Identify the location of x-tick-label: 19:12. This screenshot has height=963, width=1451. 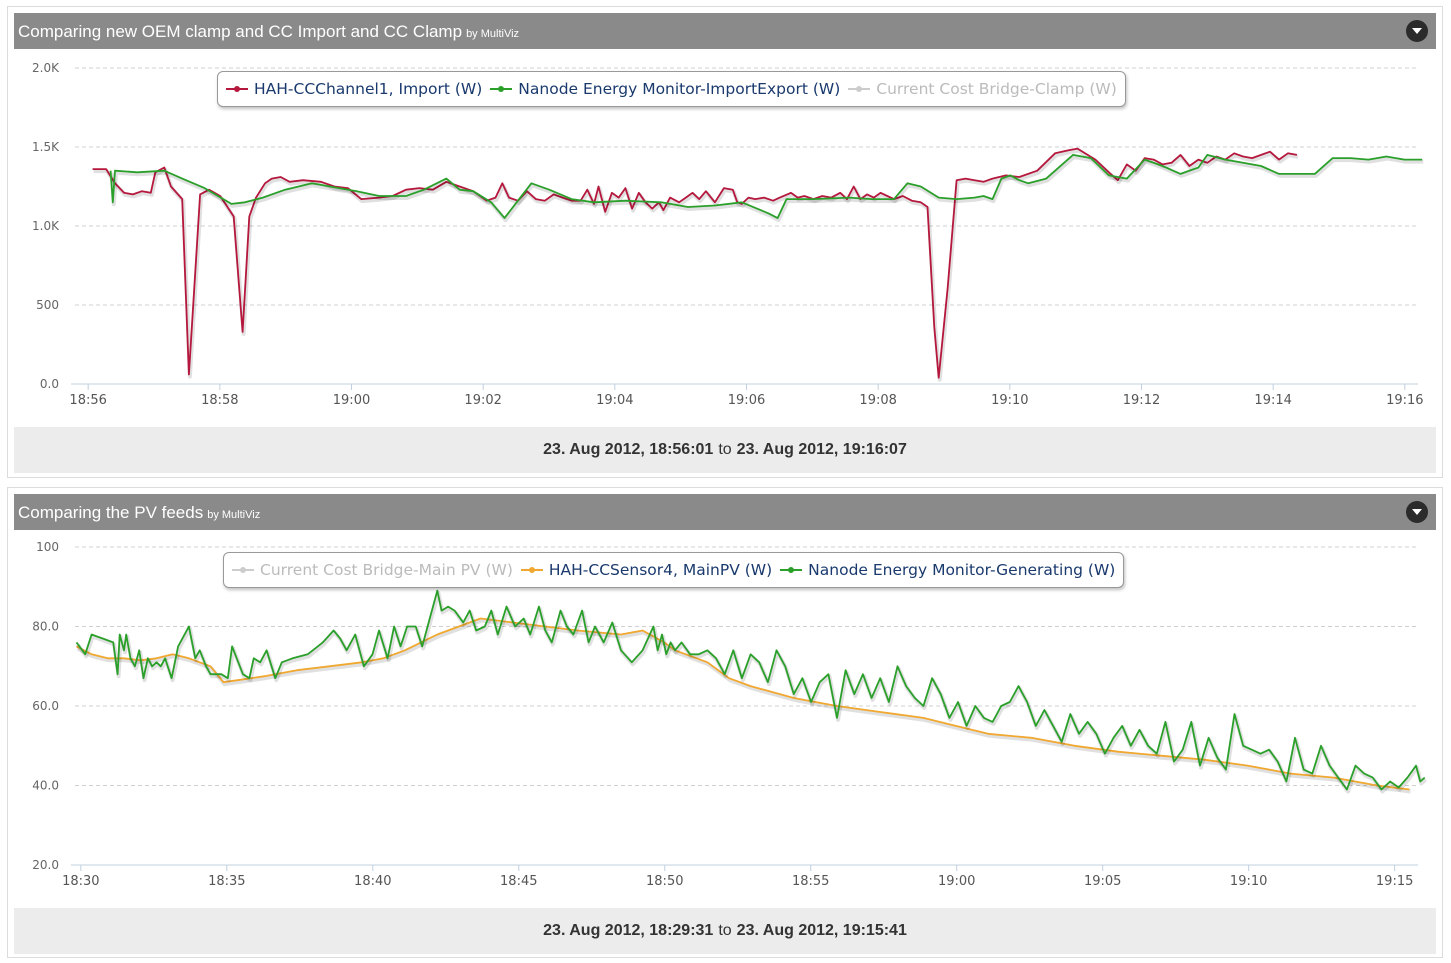
(1141, 400).